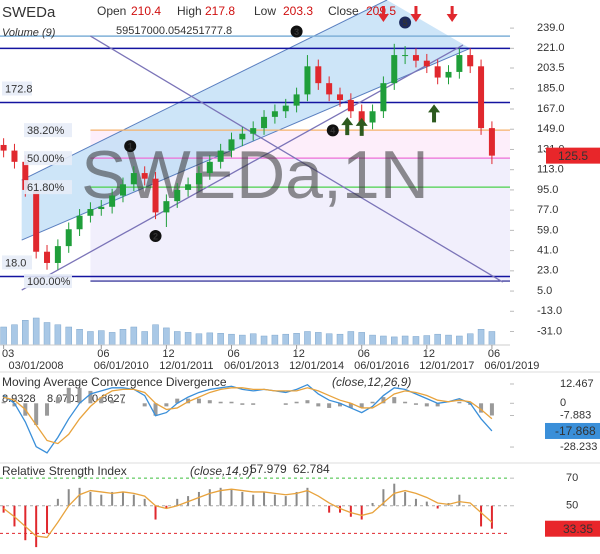  Describe the element at coordinates (575, 431) in the screenshot. I see `value-box-label: -17.868` at that location.